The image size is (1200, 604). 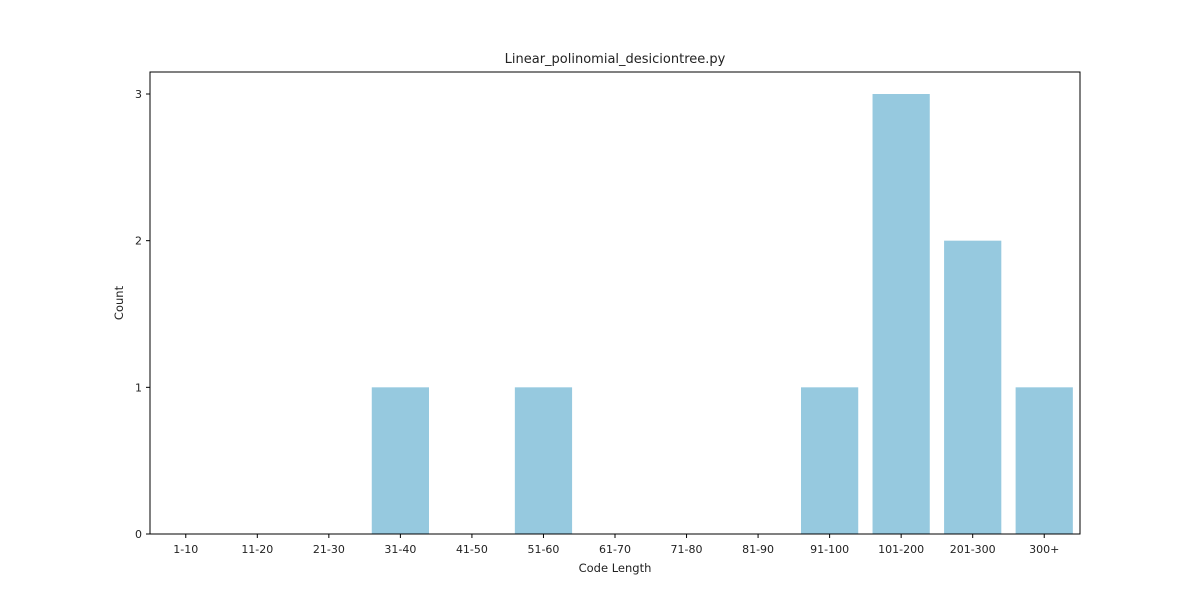 What do you see at coordinates (119, 302) in the screenshot?
I see `y-axis-label: Count` at bounding box center [119, 302].